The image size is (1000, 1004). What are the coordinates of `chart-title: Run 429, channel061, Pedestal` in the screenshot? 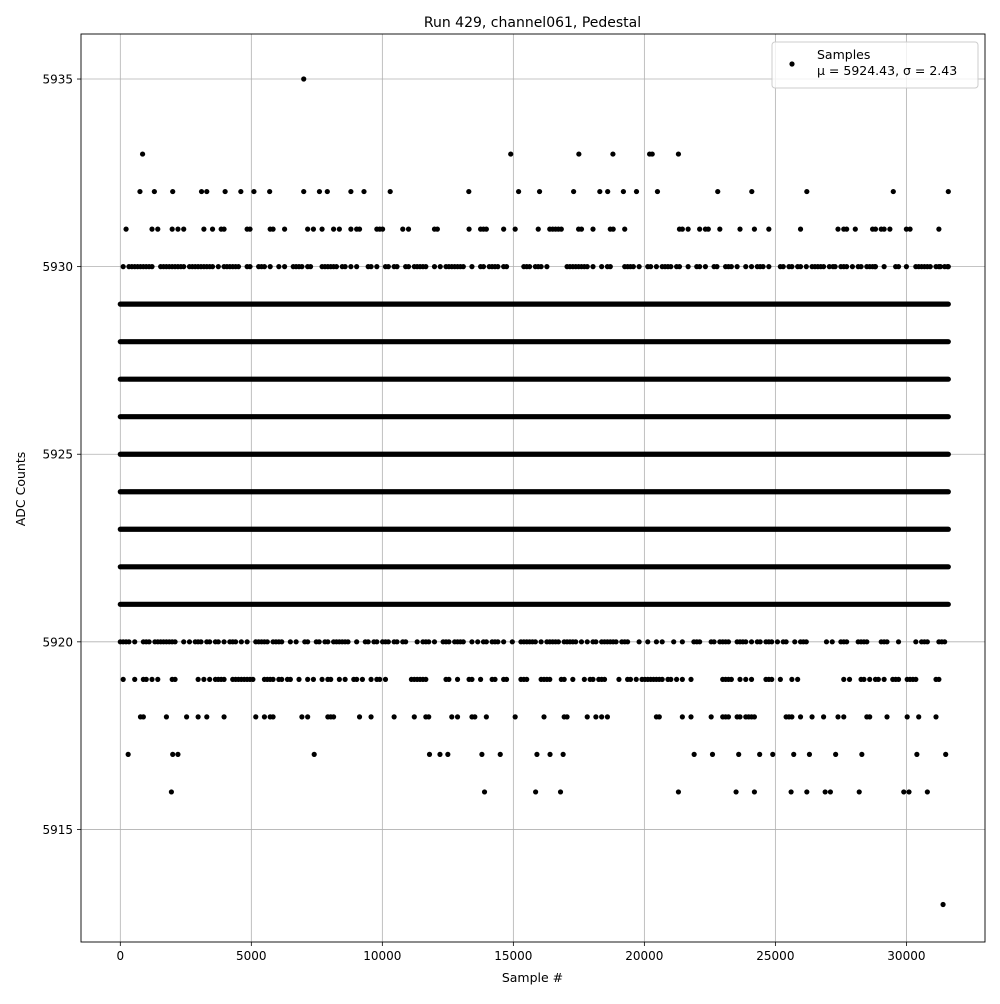 It's located at (532, 23).